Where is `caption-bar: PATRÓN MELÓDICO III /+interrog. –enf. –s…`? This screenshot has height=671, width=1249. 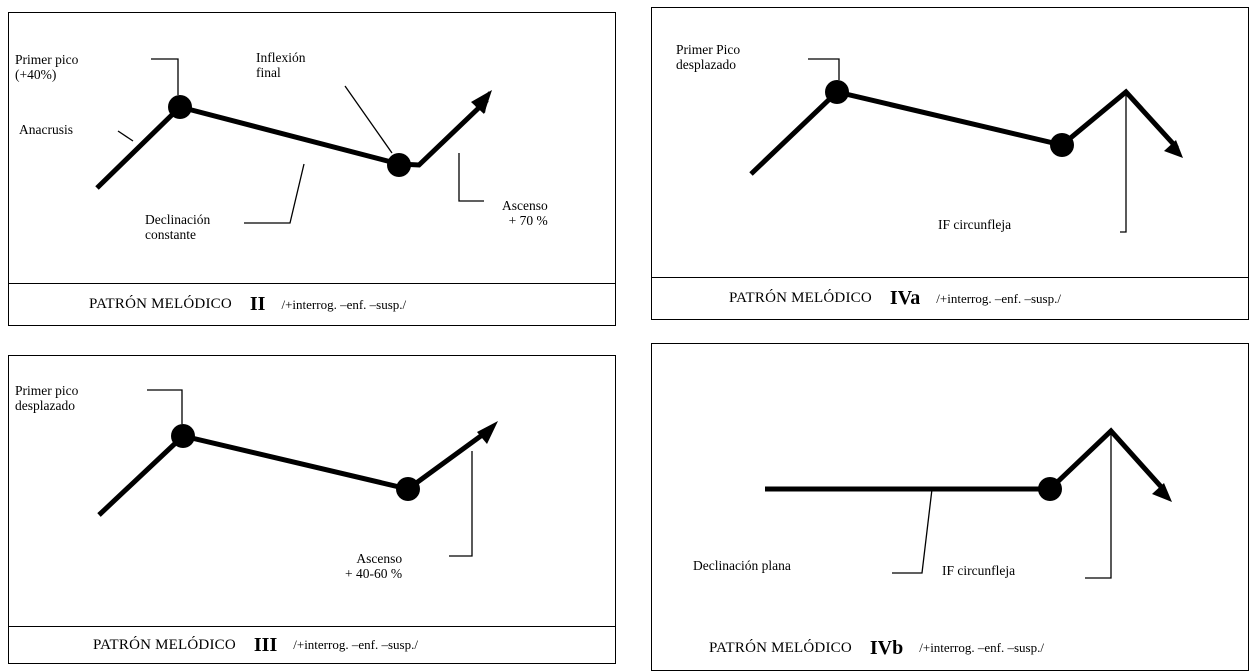 caption-bar: PATRÓN MELÓDICO III /+interrog. –enf. –s… is located at coordinates (312, 644).